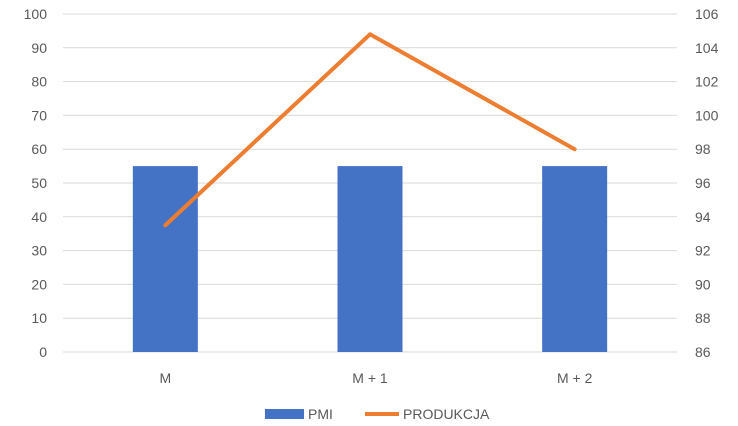  I want to click on y-left-tick-label: 50, so click(39, 183).